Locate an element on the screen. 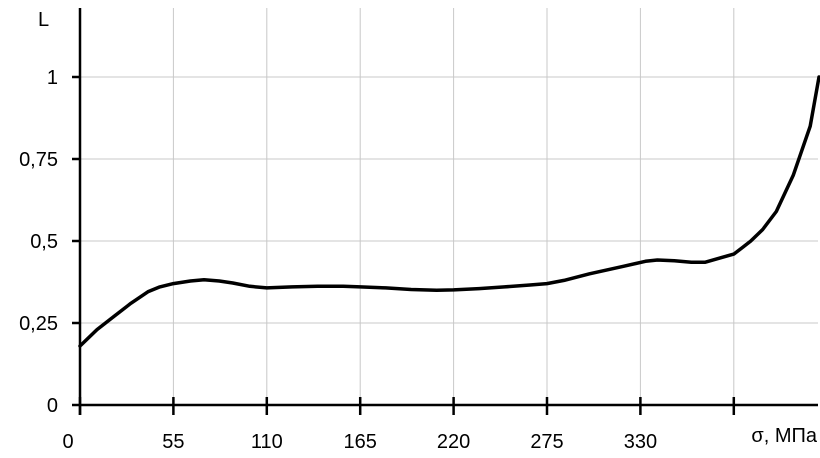  y-tick-label: 1 is located at coordinates (52, 78).